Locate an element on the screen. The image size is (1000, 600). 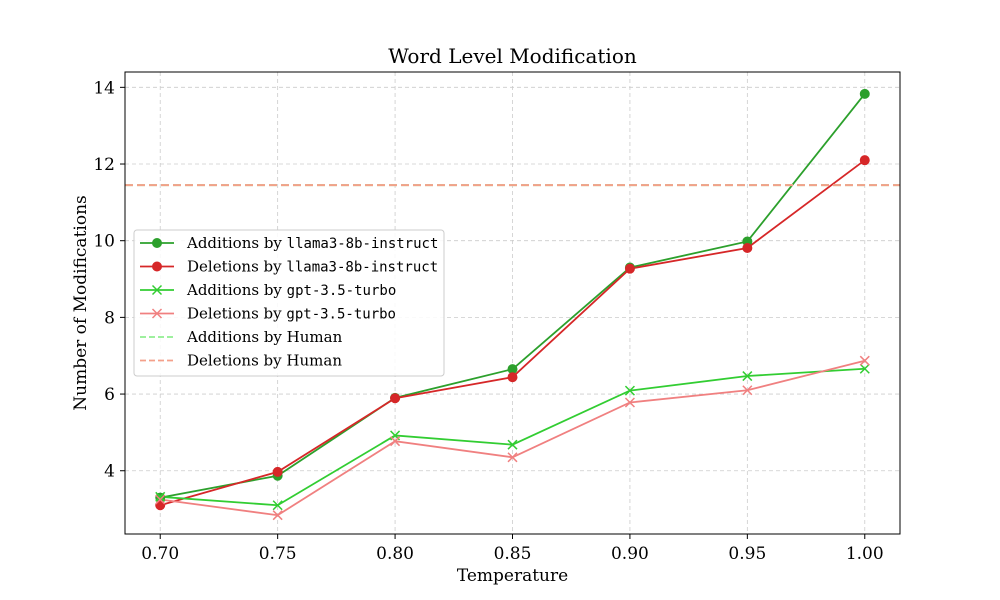
legend-entry: Deletions by gpt-3.5-turbo is located at coordinates (268, 314).